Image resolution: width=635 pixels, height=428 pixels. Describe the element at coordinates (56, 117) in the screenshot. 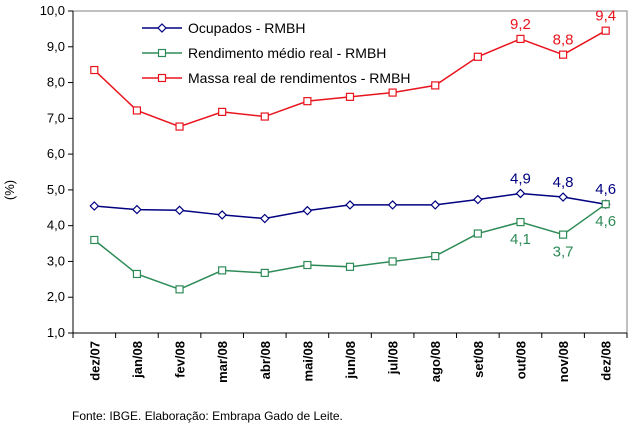

I see `y-tick-label: 7,0` at that location.